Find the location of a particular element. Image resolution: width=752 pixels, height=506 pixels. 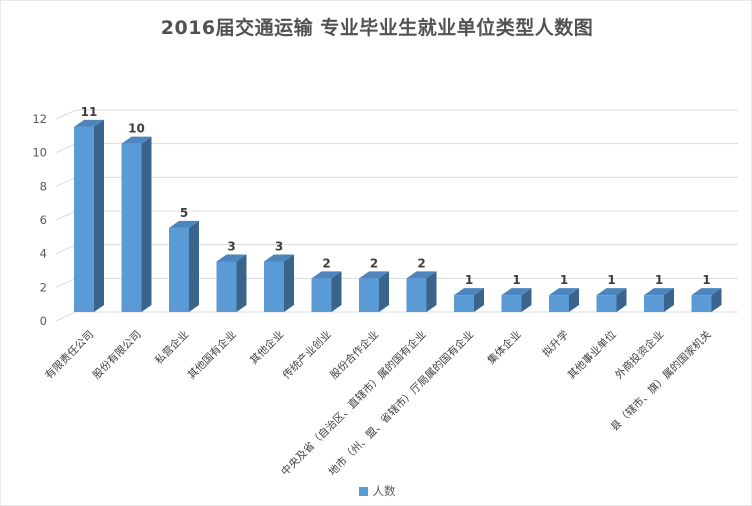

y-tick-label: 2 is located at coordinates (43, 287).